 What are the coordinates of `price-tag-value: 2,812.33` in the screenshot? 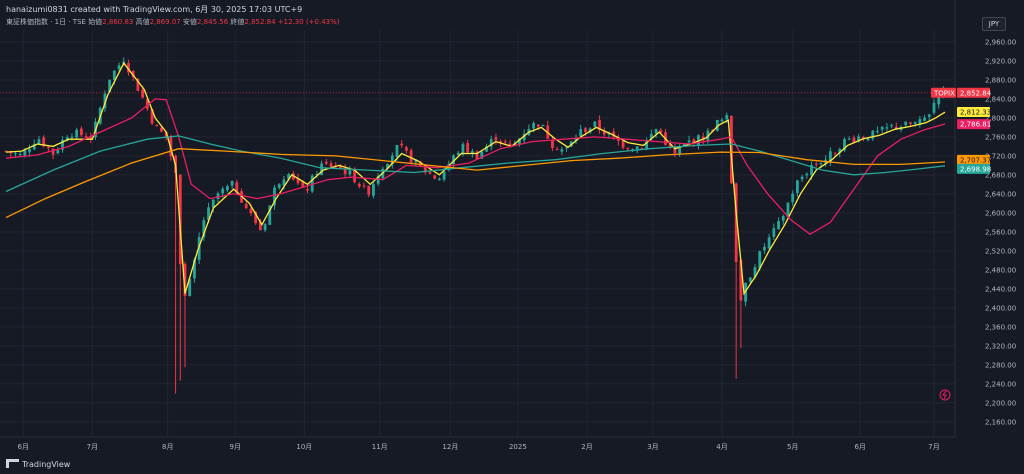 It's located at (975, 113).